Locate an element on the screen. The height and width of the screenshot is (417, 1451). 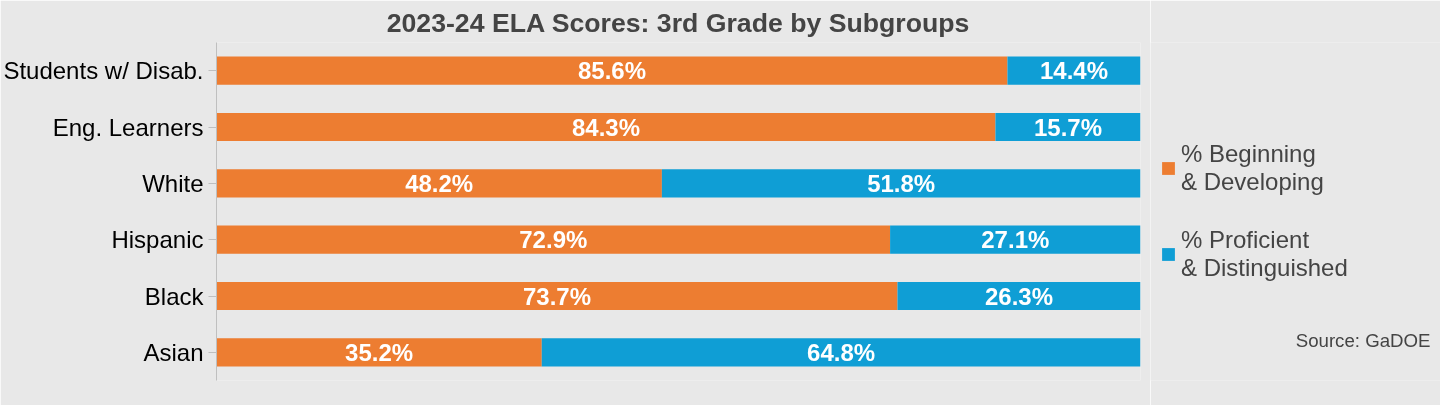
data-label: 72.9% is located at coordinates (553, 240).